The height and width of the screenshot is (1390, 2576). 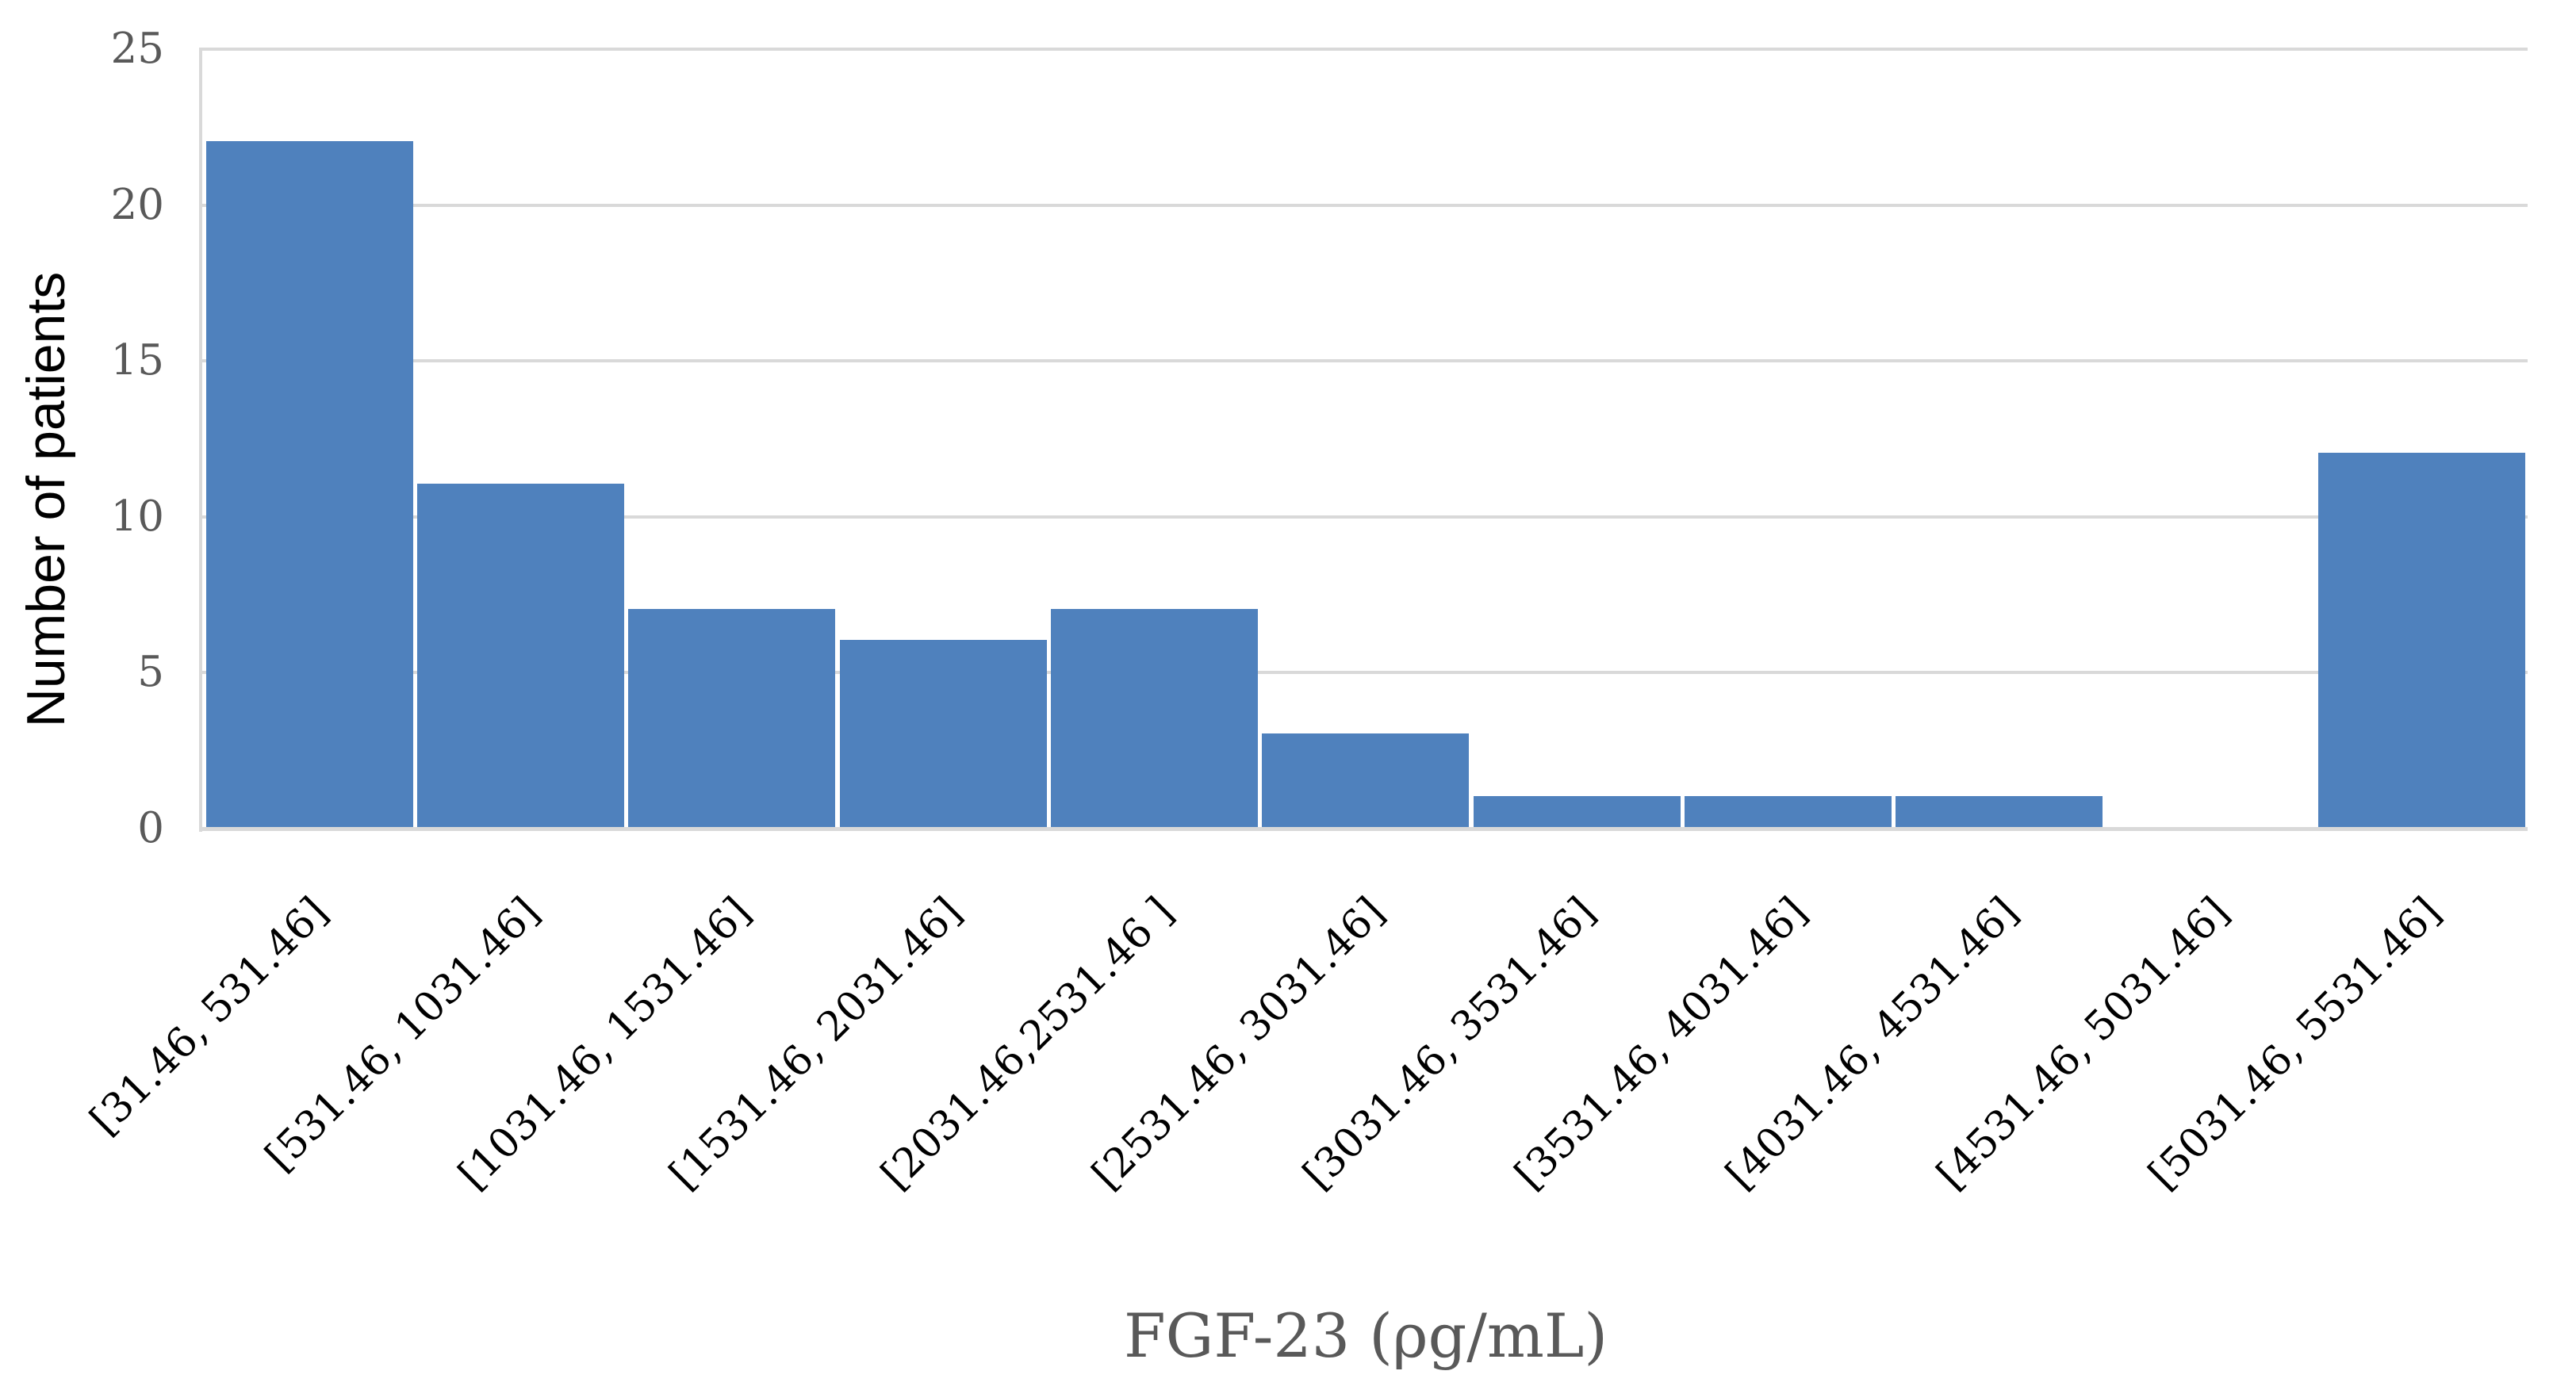 I want to click on y-tick-label-5: 5, so click(x=151, y=672).